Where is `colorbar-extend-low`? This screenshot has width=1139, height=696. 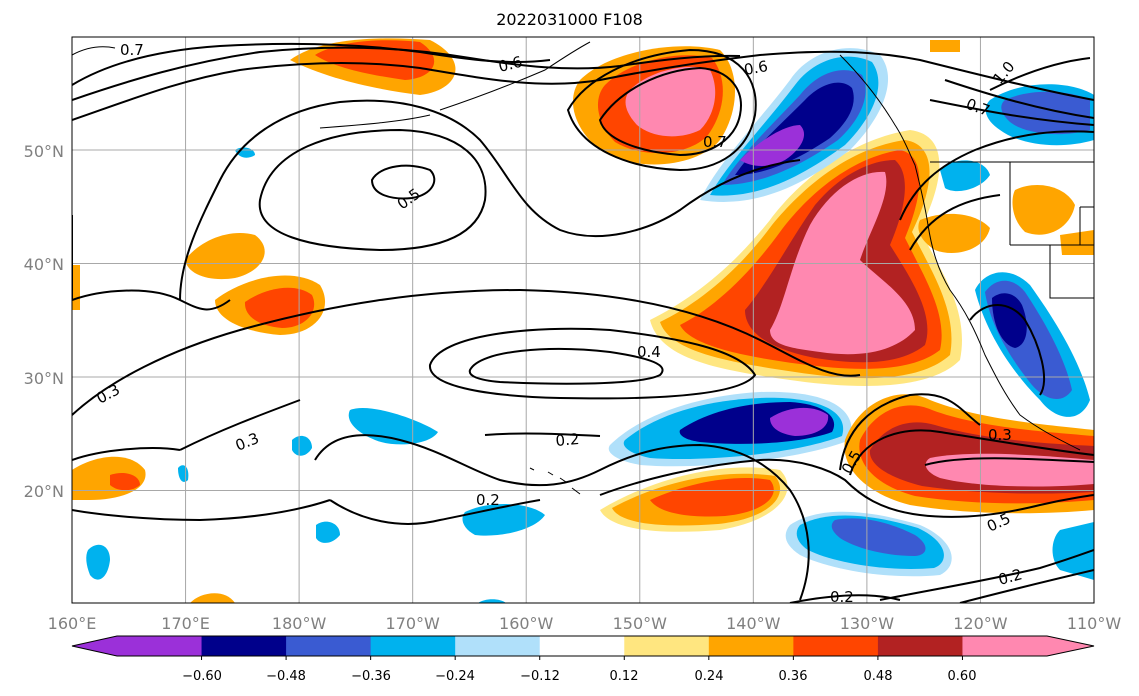 colorbar-extend-low is located at coordinates (94, 646).